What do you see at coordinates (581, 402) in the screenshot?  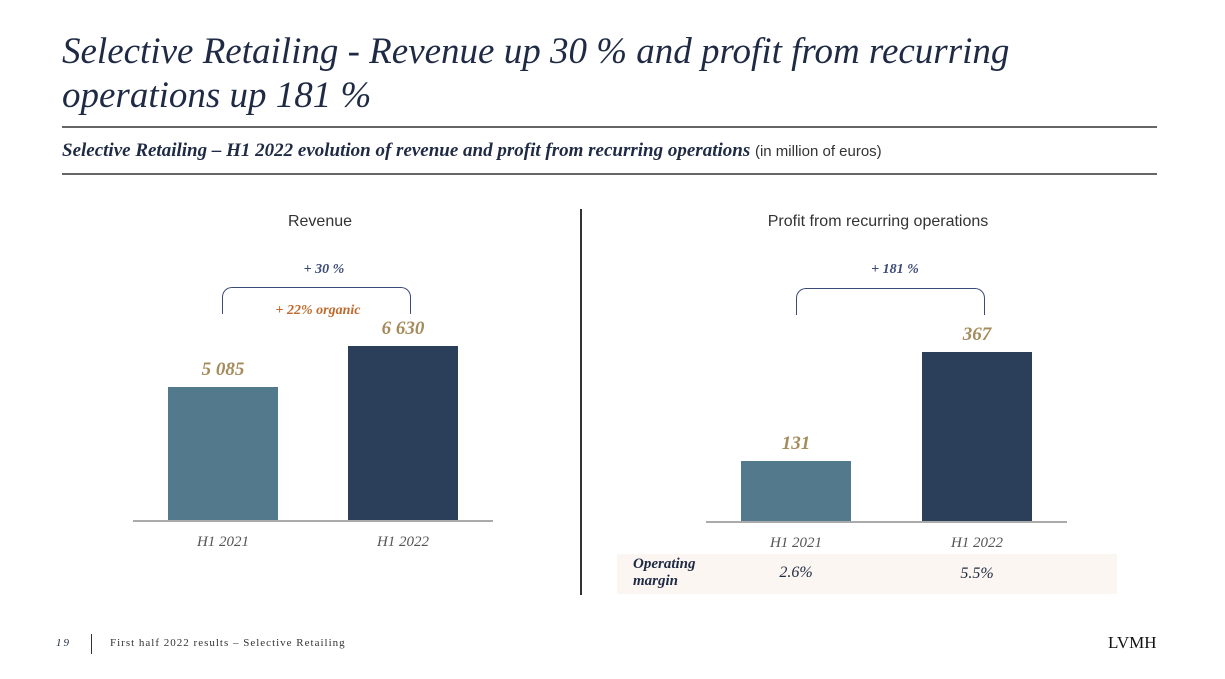 I see `chart-divider` at bounding box center [581, 402].